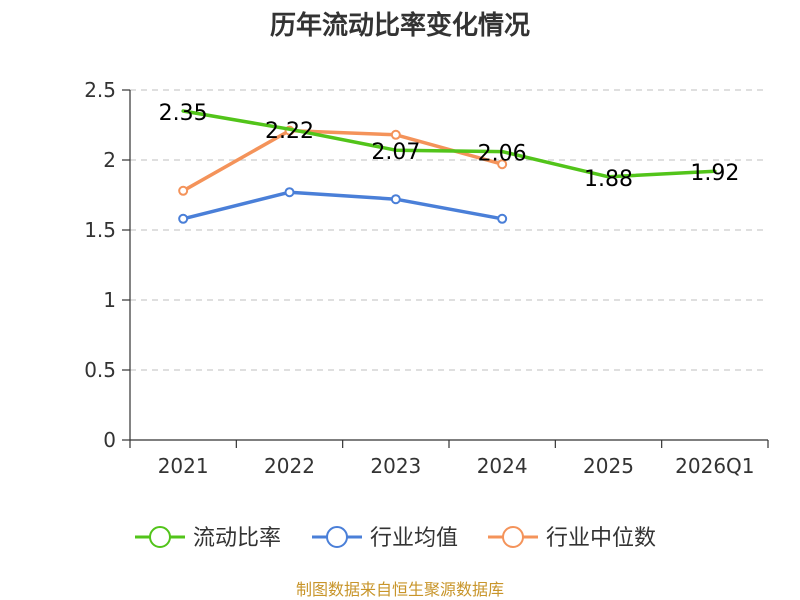  I want to click on series-lines, so click(447, 166).